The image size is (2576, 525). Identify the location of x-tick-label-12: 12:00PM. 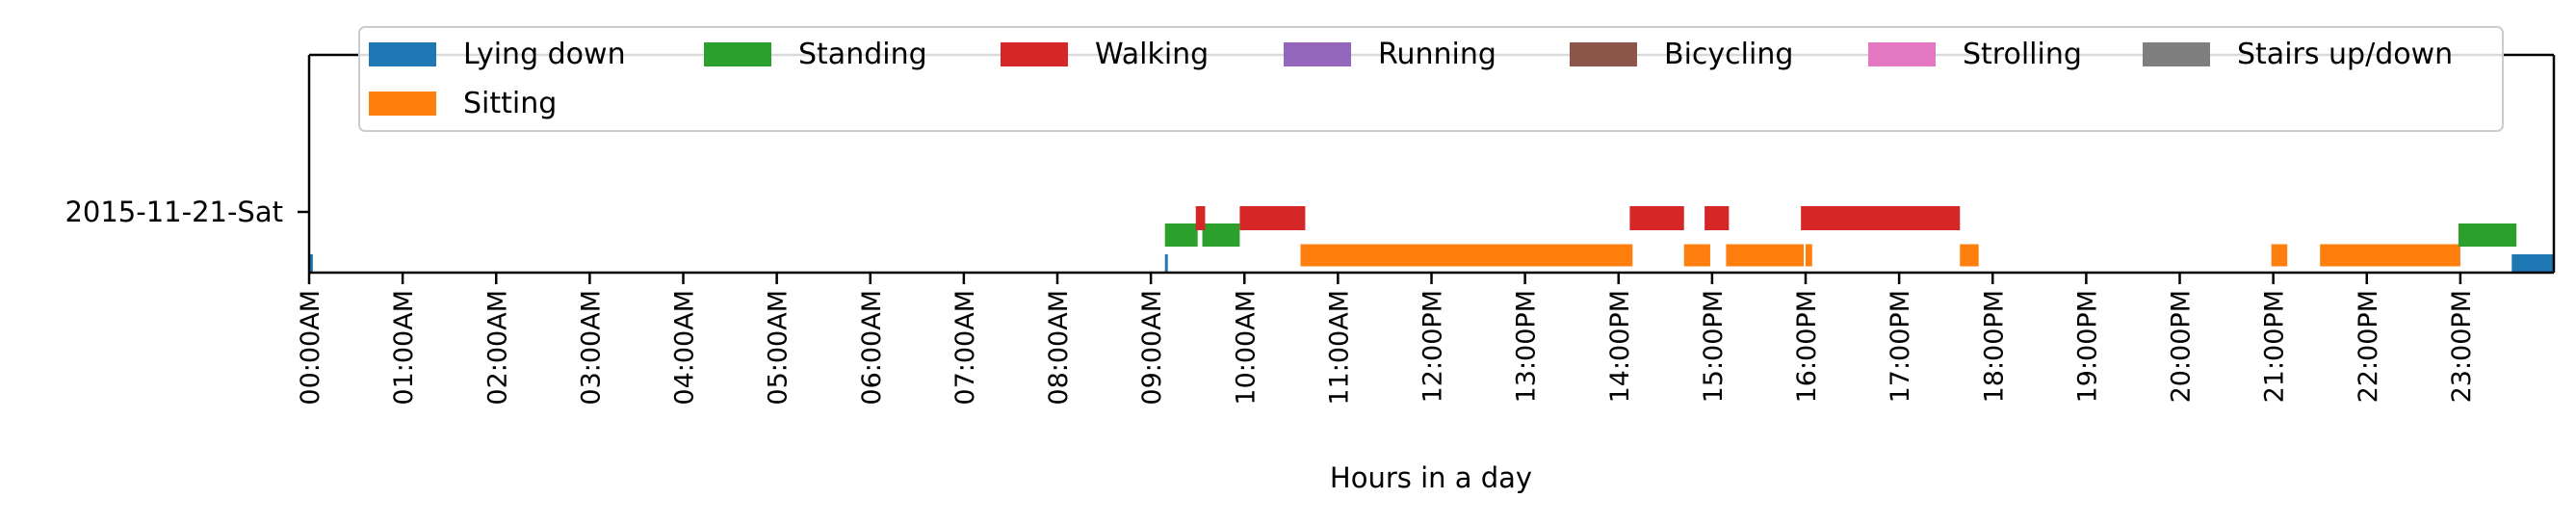
(1433, 347).